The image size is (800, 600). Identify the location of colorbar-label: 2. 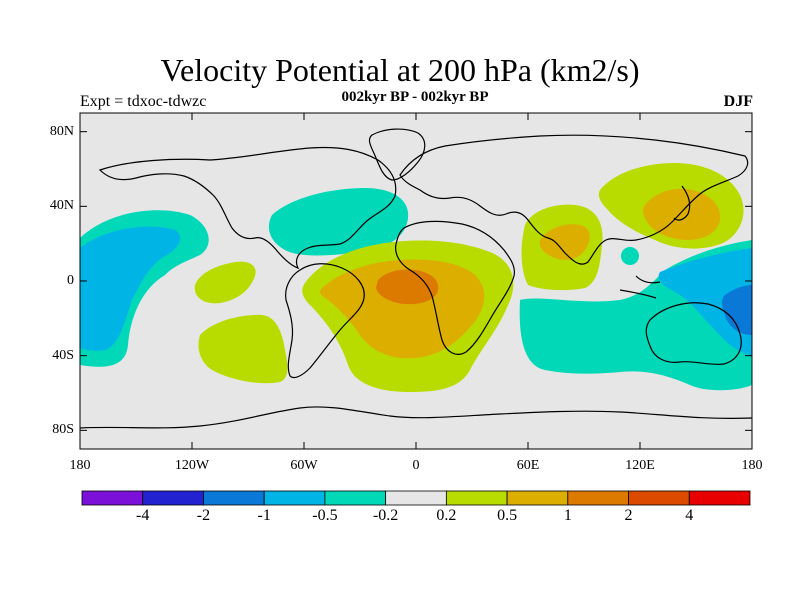
(628, 515).